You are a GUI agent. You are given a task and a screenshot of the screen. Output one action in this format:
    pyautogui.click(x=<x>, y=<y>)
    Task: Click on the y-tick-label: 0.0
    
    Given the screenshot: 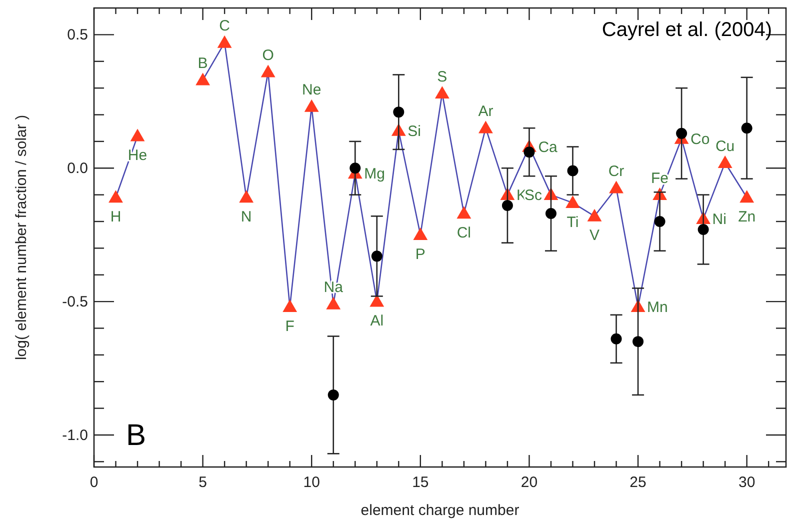 What is the action you would take?
    pyautogui.click(x=77, y=169)
    